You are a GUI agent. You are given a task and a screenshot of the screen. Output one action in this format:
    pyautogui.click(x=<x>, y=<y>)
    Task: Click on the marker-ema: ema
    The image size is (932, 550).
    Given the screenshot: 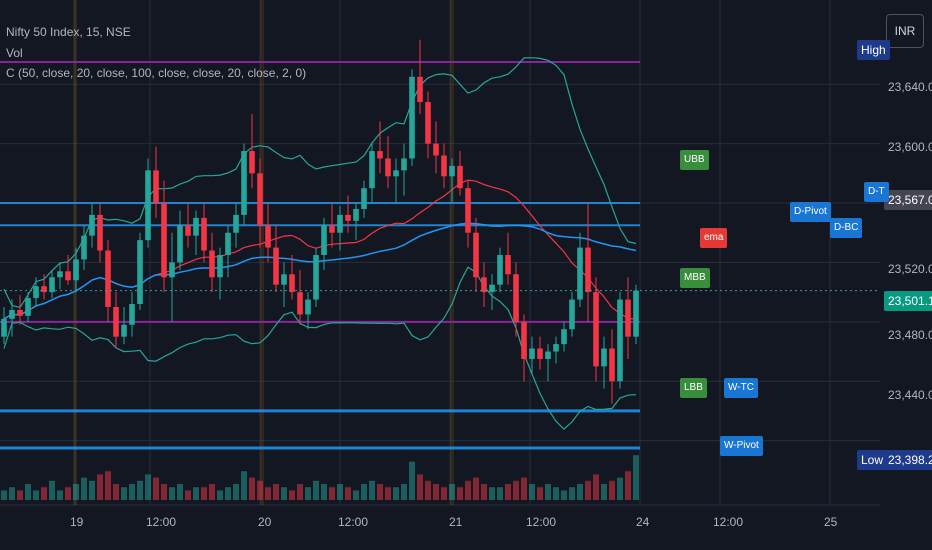 What is the action you would take?
    pyautogui.click(x=714, y=238)
    